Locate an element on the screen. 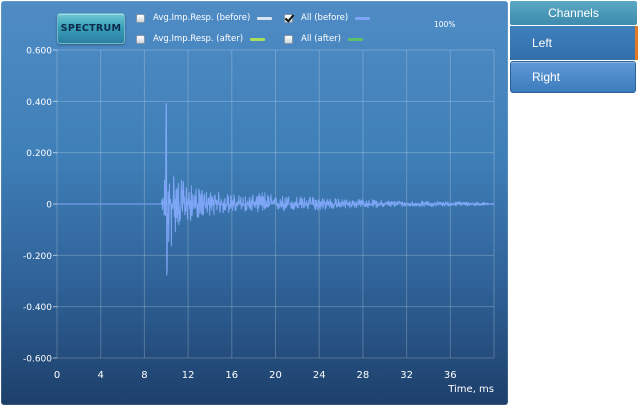  legend-avg-before-swatch is located at coordinates (265, 18).